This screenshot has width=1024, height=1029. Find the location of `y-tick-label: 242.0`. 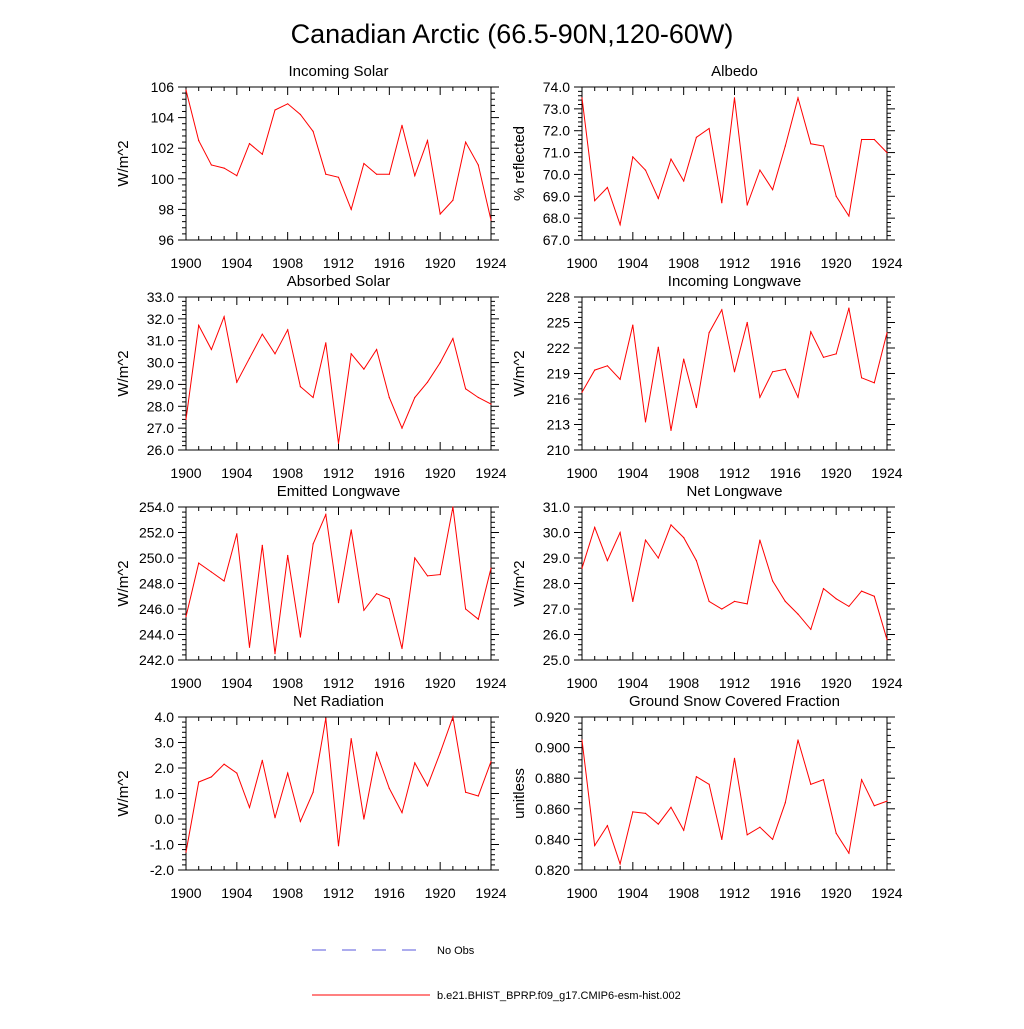

y-tick-label: 242.0 is located at coordinates (156, 660).